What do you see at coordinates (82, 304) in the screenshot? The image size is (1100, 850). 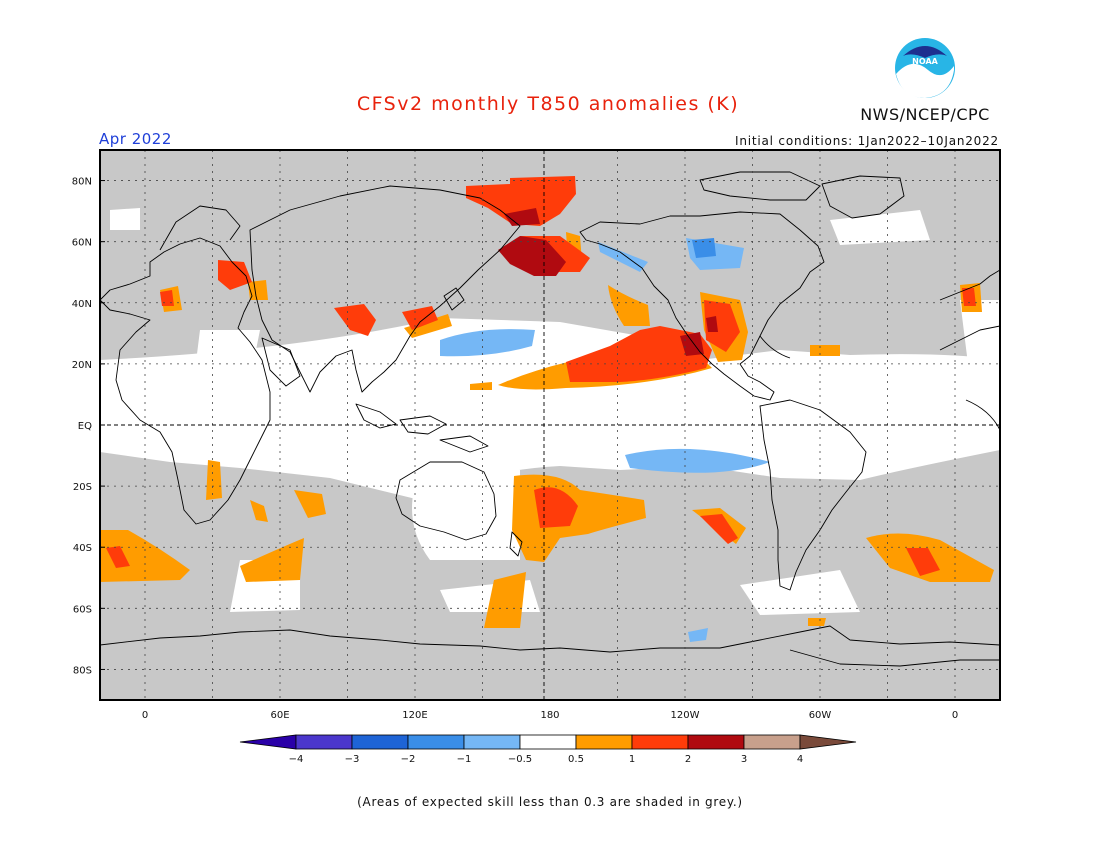 I see `lat-tick-label: 40N` at bounding box center [82, 304].